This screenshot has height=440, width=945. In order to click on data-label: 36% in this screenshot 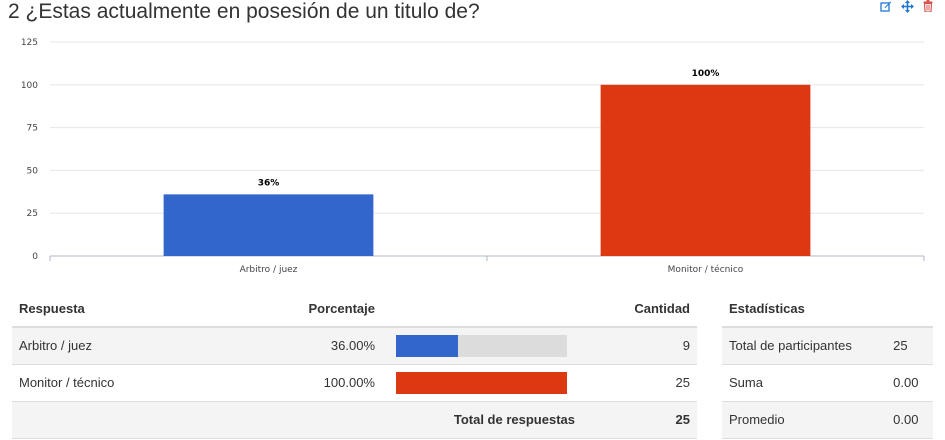, I will do `click(269, 183)`.